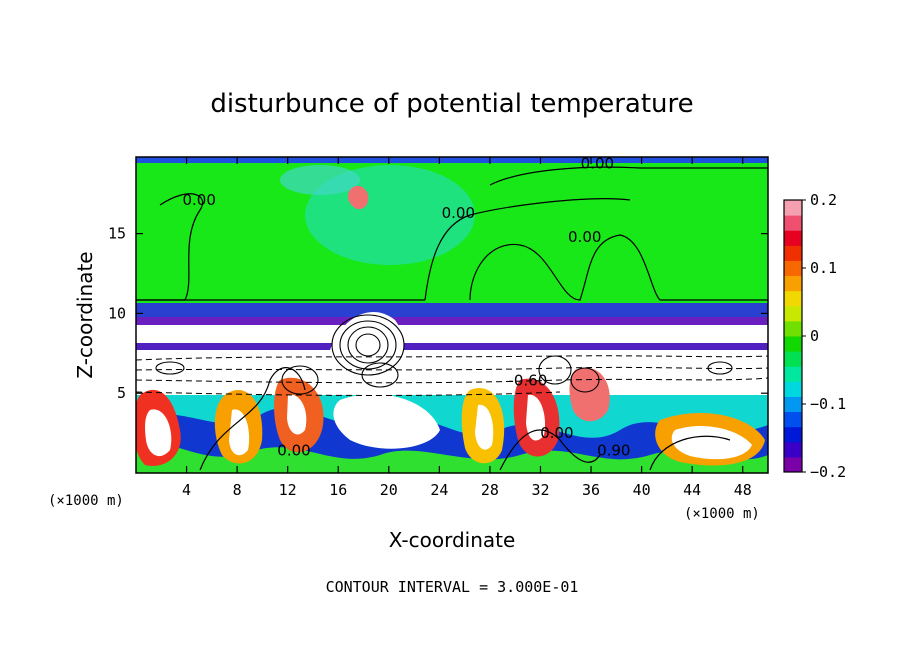  Describe the element at coordinates (452, 346) in the screenshot. I see `tropopause-violet-lower` at that location.